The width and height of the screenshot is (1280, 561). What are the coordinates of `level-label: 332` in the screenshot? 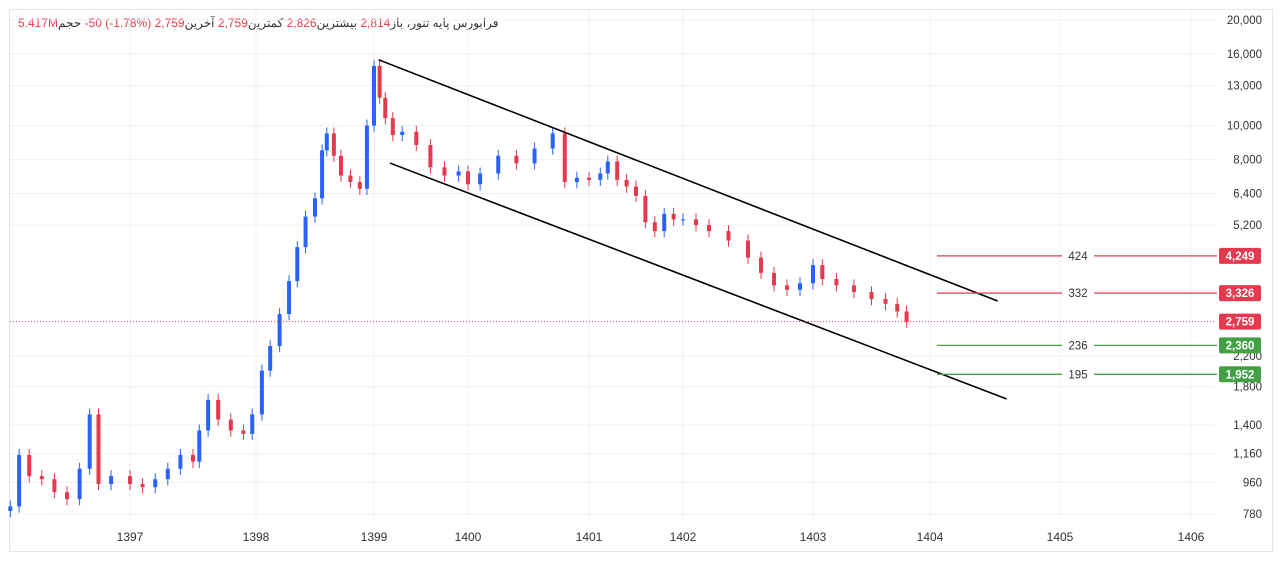 It's located at (1077, 294).